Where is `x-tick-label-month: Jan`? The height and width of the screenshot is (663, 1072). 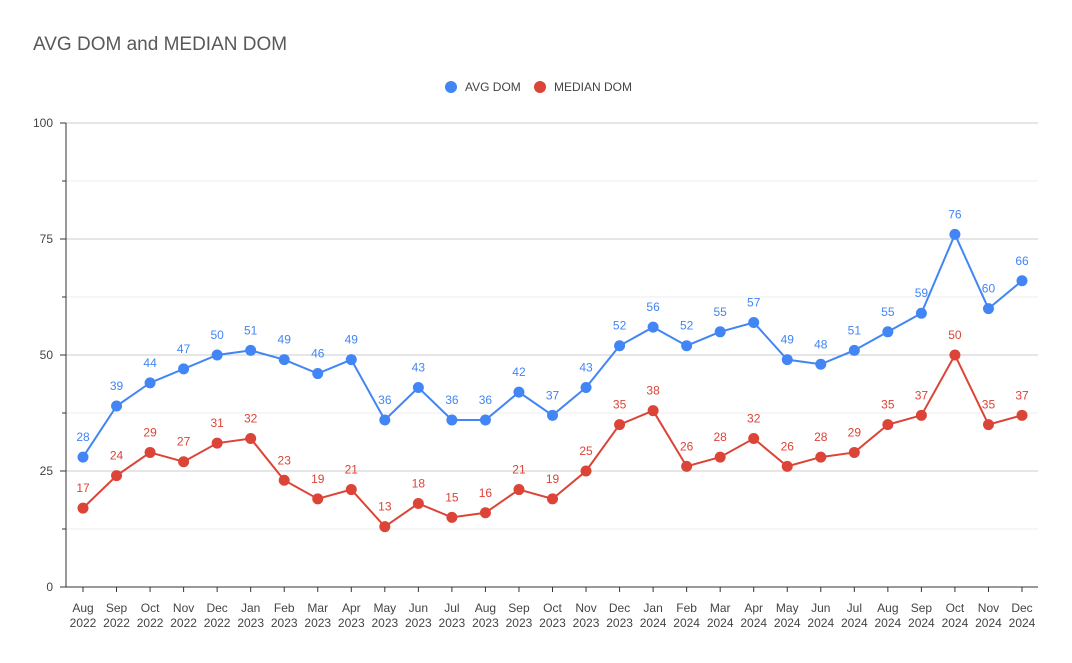 x-tick-label-month: Jan is located at coordinates (652, 608).